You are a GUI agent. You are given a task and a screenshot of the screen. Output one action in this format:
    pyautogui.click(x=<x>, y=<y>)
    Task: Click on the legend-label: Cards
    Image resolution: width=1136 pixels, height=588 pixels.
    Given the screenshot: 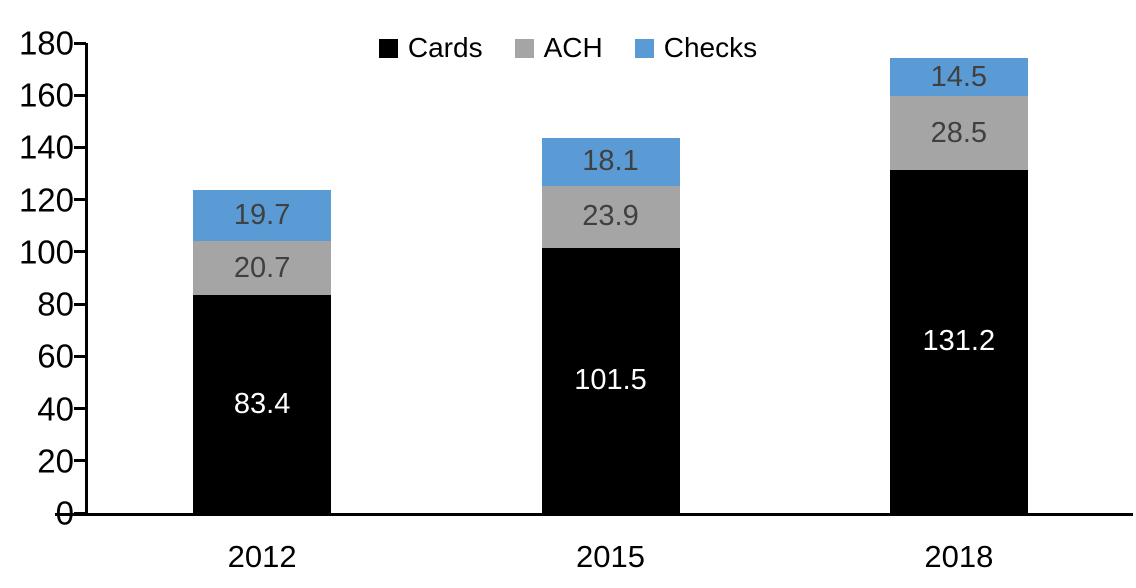 What is the action you would take?
    pyautogui.click(x=445, y=47)
    